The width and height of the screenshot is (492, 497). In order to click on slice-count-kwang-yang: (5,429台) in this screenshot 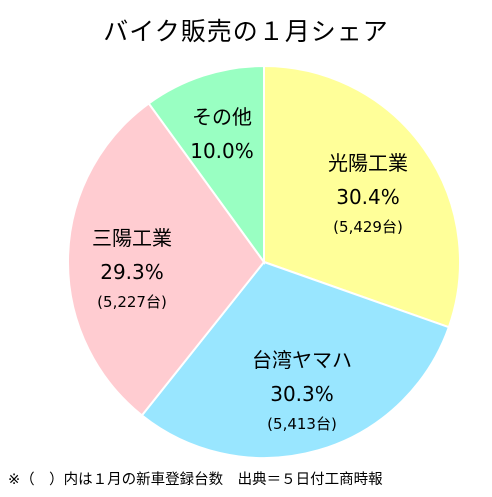, I will do `click(368, 227)`.